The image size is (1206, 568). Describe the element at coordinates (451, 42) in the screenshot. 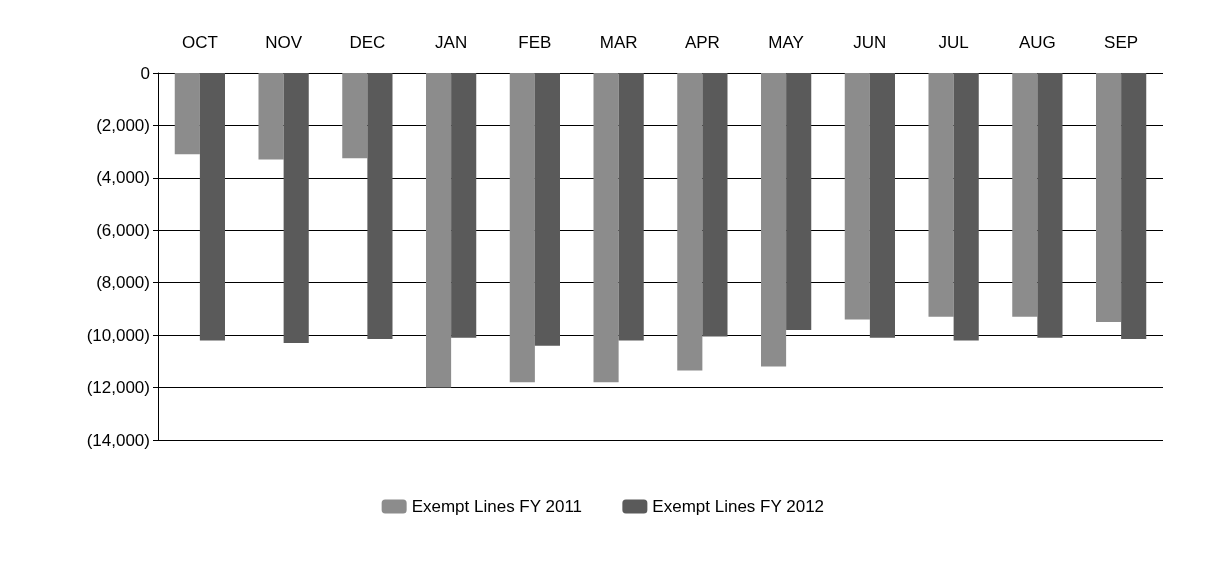

I see `x-tick-label: JAN` at that location.